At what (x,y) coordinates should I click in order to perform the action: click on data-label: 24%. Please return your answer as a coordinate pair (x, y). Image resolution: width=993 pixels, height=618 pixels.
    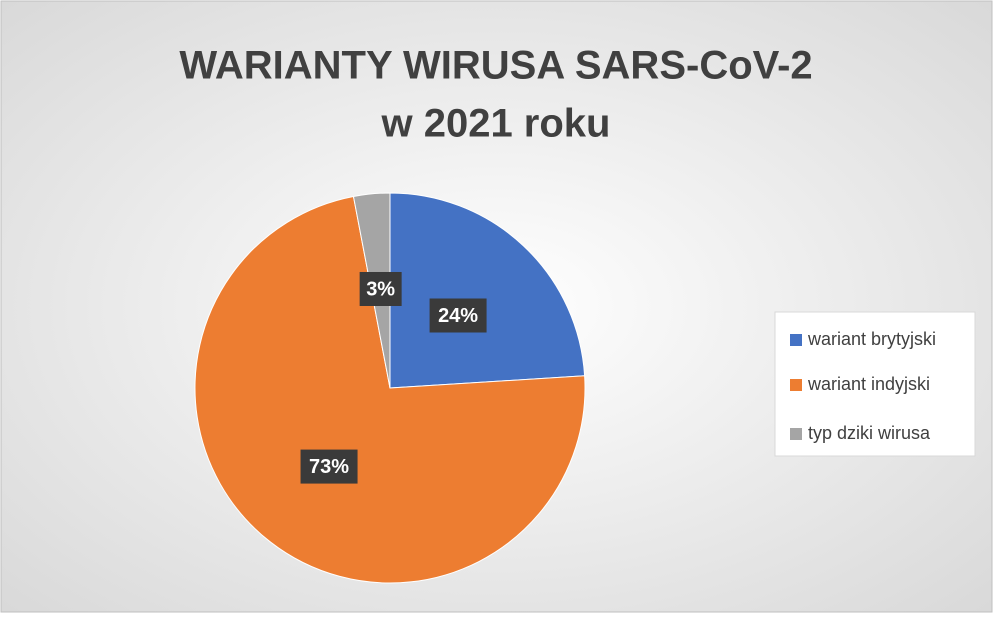
    Looking at the image, I should click on (458, 316).